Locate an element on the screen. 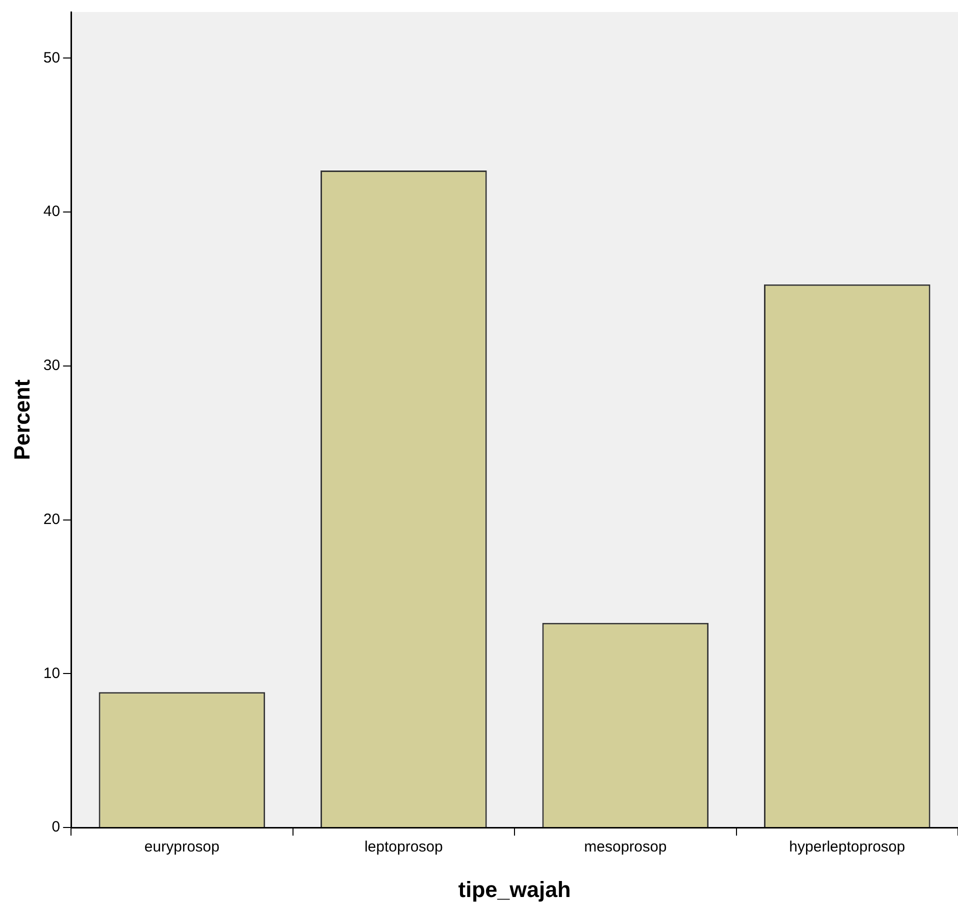 The width and height of the screenshot is (958, 918). y-tick-label: 30 is located at coordinates (51, 365).